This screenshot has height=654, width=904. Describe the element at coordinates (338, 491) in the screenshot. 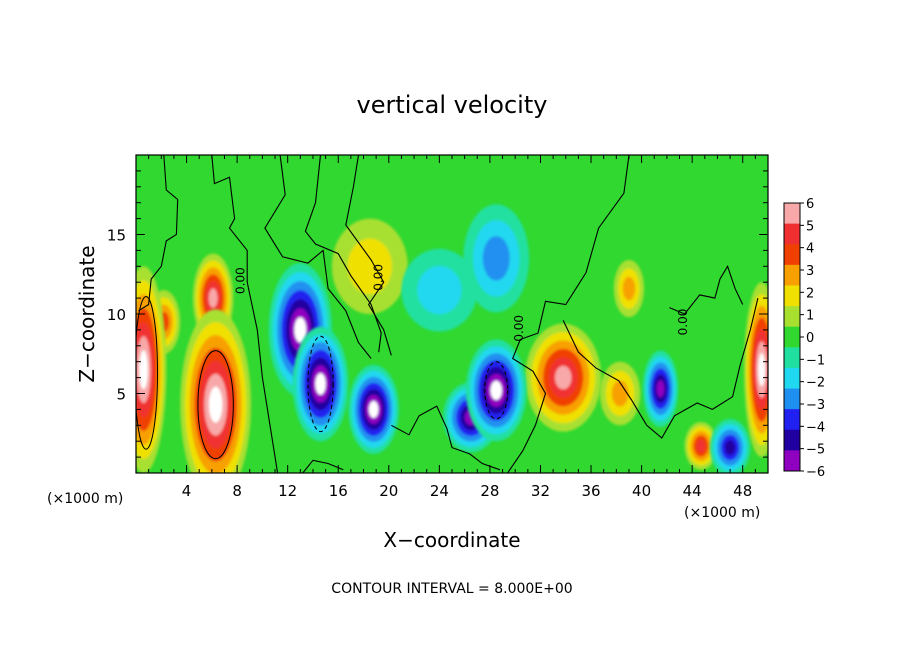

I see `x-tick-label: 16` at that location.